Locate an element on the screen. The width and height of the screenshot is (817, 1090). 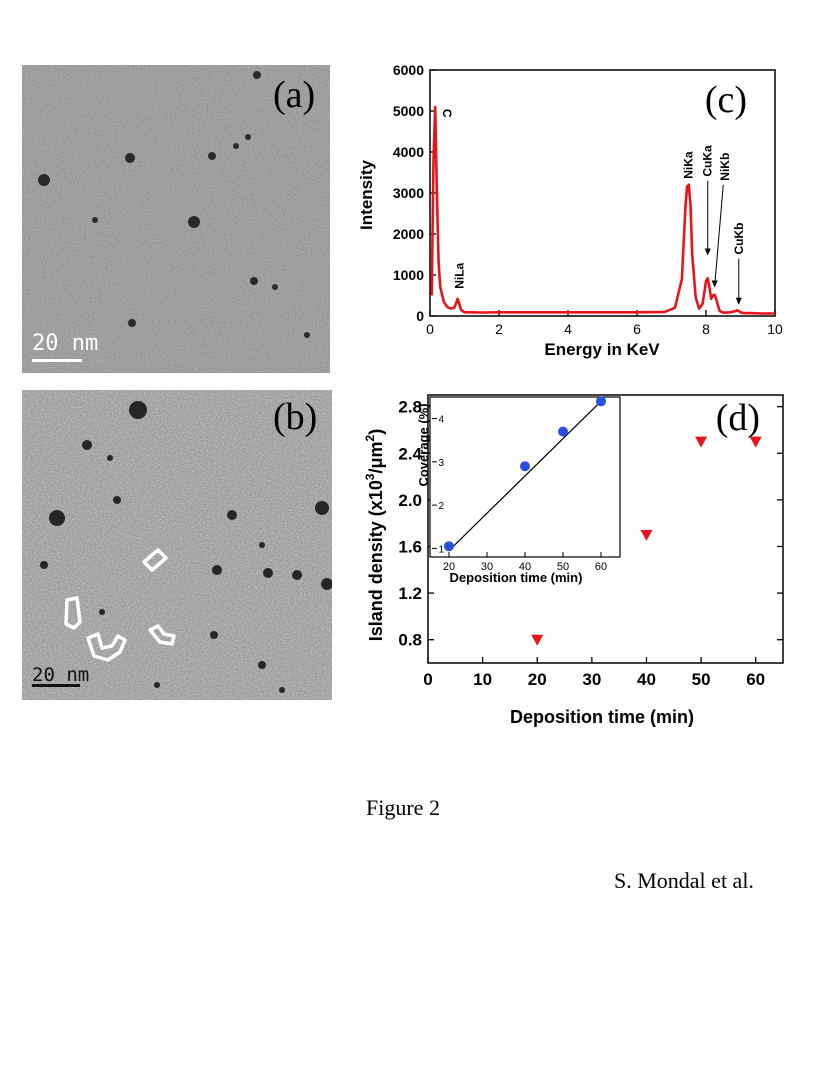
inset-fit-line is located at coordinates (525, 475).